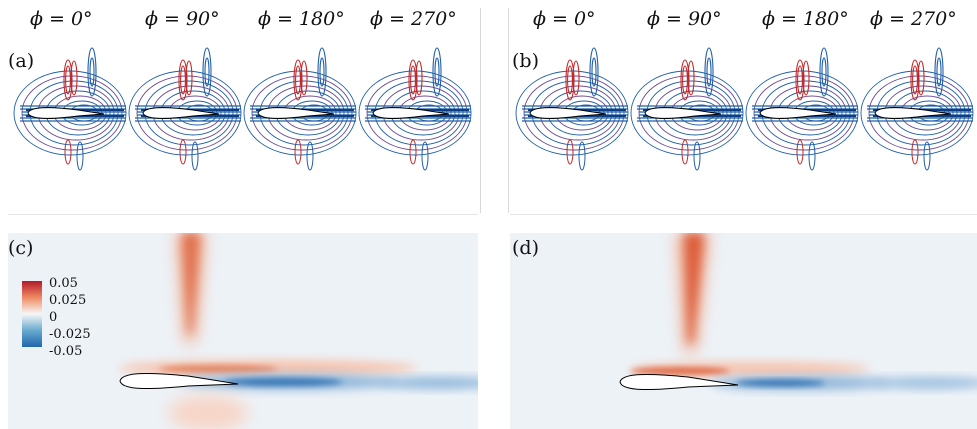  I want to click on phase-label-270-left: ϕ = 270°, so click(413, 19).